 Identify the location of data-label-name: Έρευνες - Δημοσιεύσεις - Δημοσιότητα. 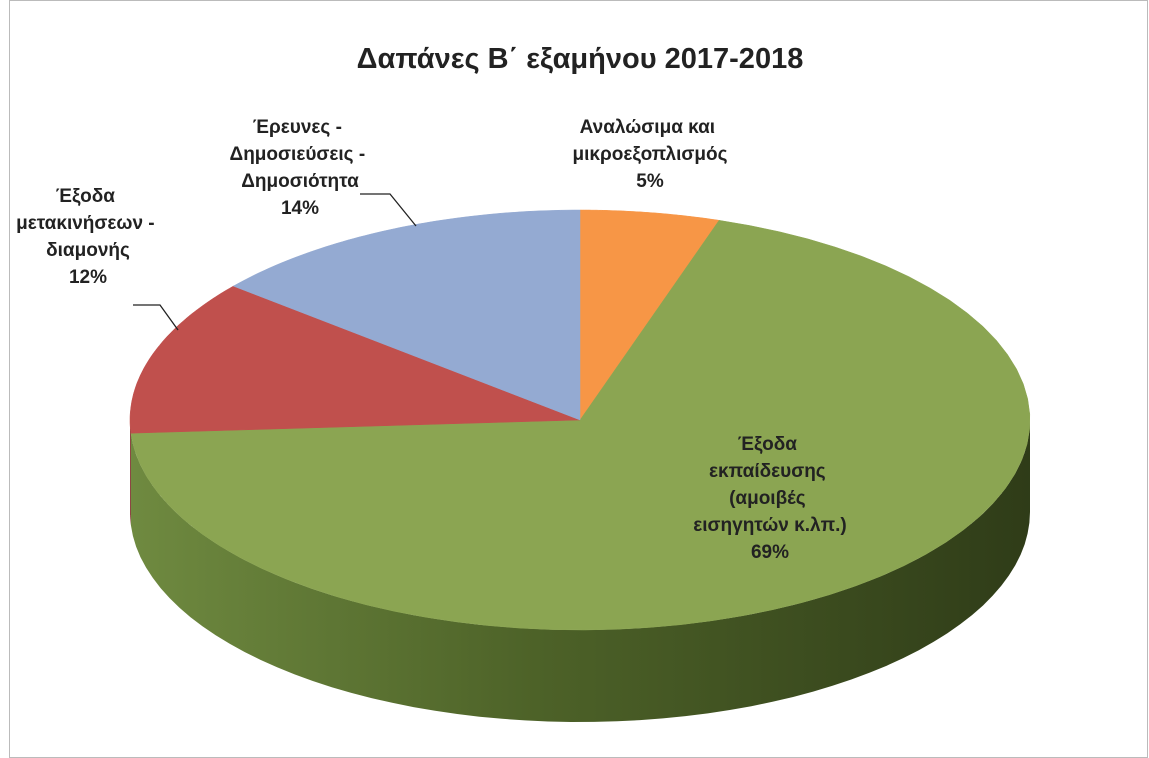
(300, 154).